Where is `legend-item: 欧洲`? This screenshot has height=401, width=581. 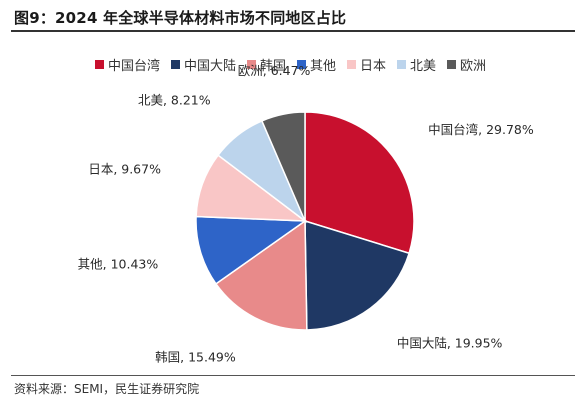
legend-item: 欧洲 is located at coordinates (466, 64).